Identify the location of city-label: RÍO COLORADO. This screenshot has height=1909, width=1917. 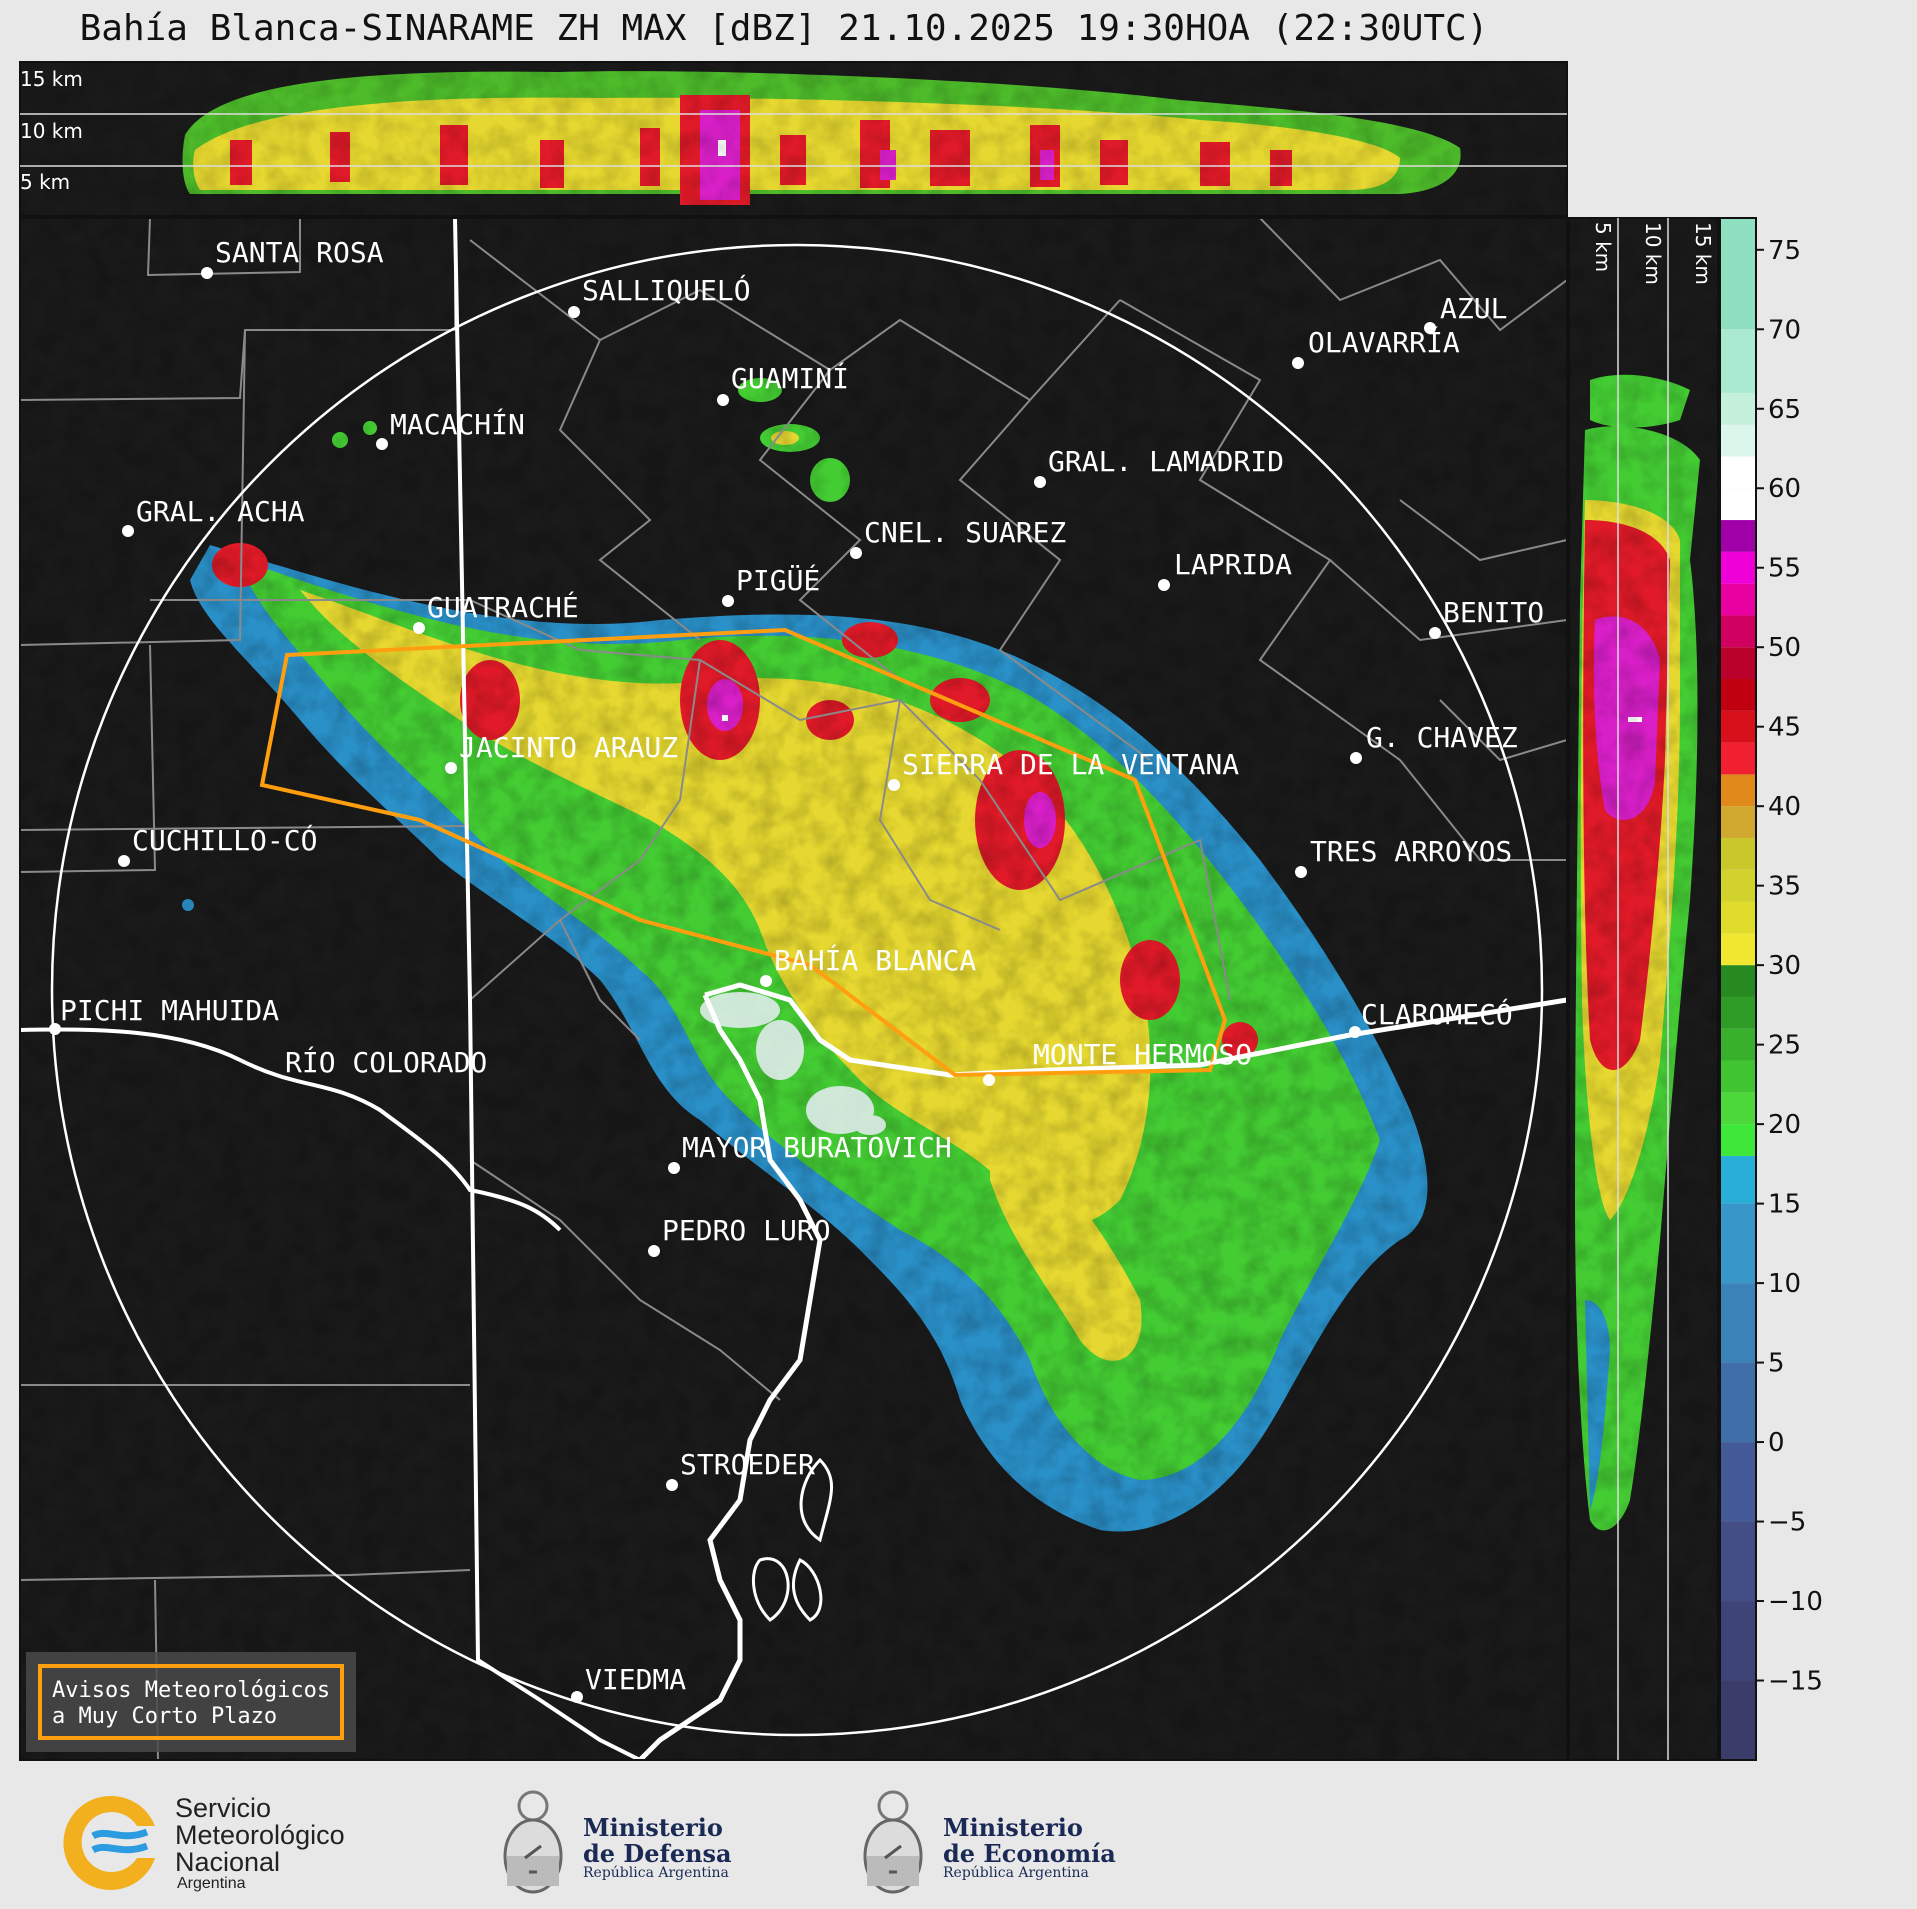
(386, 1062).